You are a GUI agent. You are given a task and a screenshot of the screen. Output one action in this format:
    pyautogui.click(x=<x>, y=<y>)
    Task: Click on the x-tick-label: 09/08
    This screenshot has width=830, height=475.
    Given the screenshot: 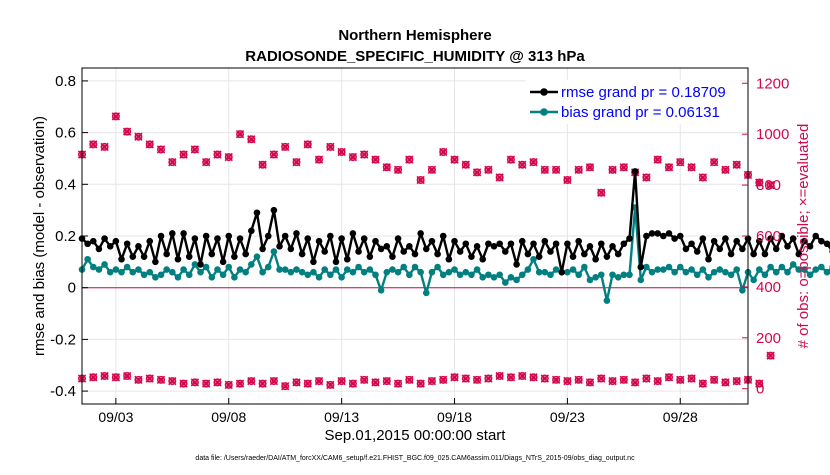 What is the action you would take?
    pyautogui.click(x=228, y=417)
    